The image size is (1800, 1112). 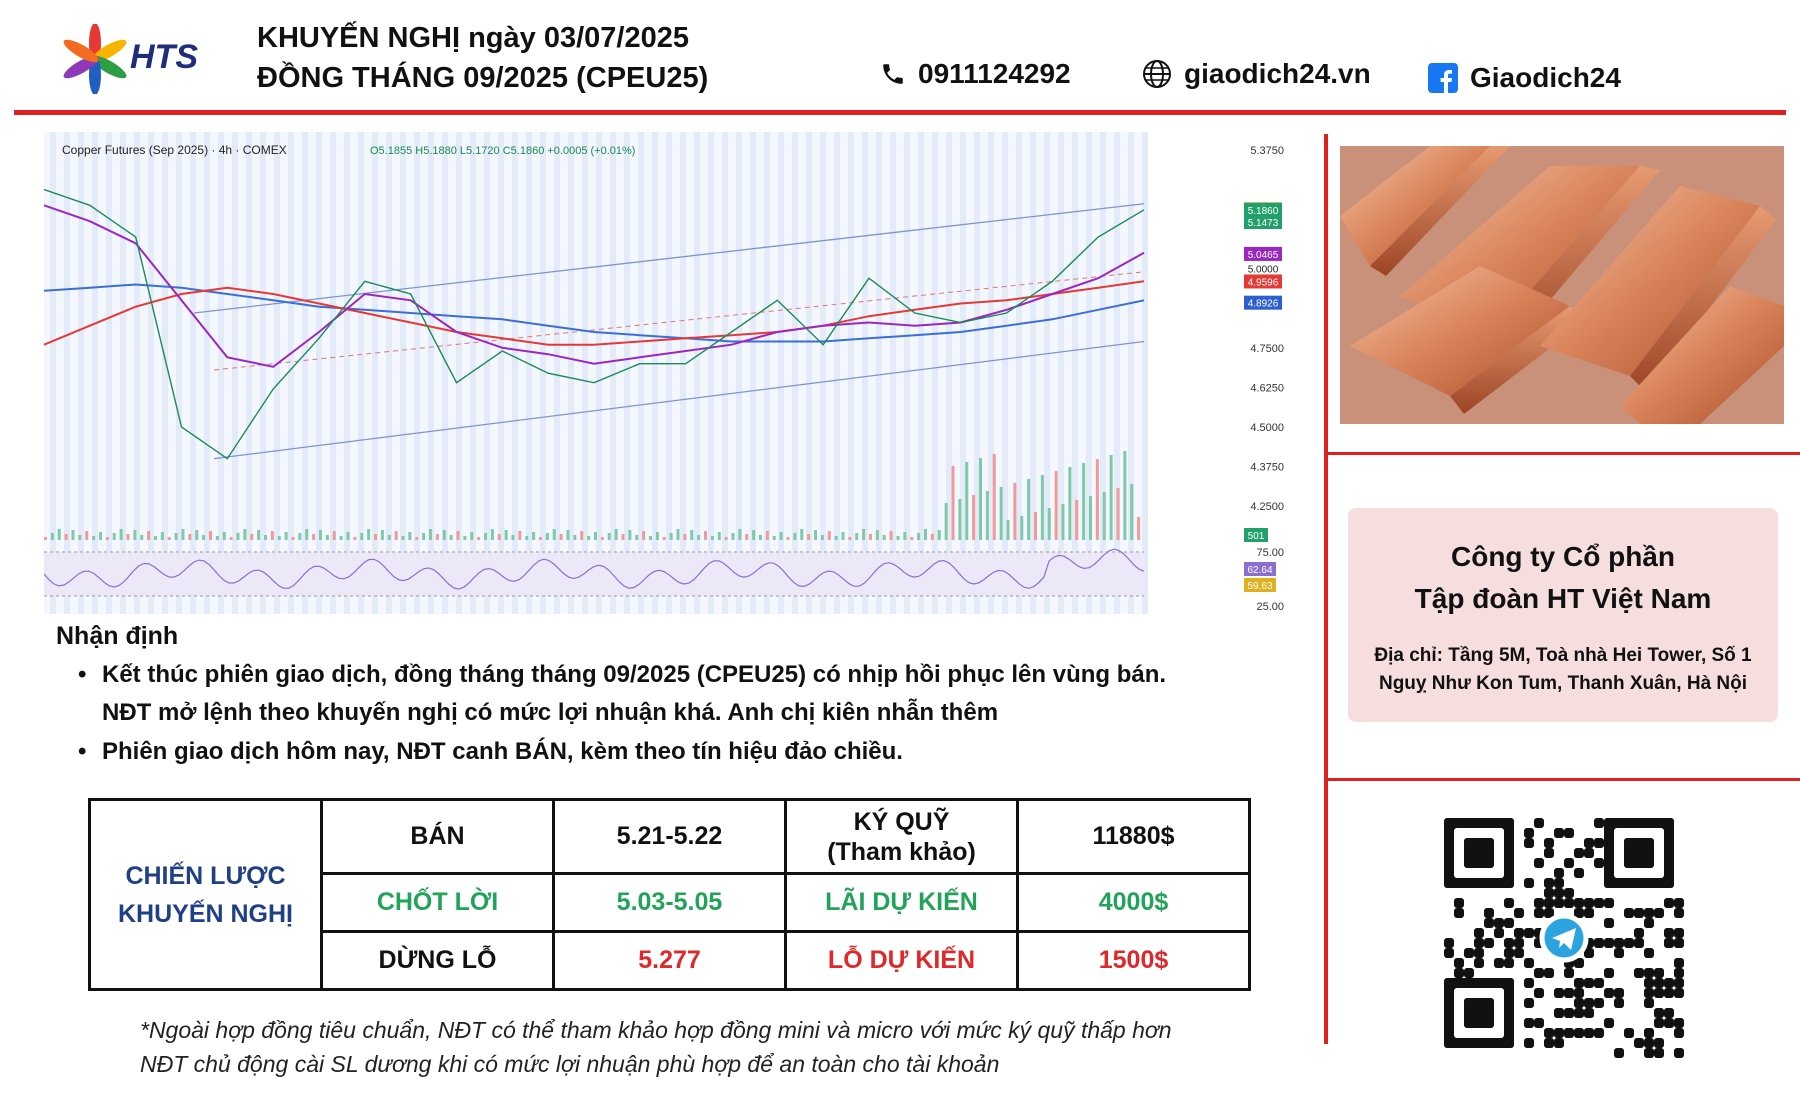 I want to click on channel-lower-line, so click(x=679, y=400).